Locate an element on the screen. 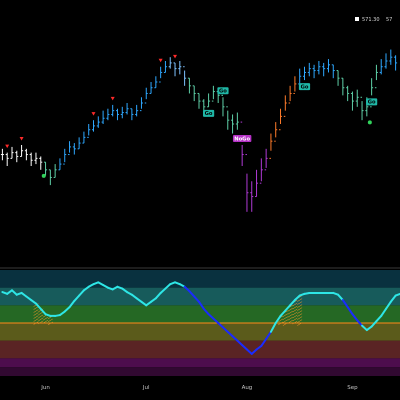 The height and width of the screenshot is (400, 400). price-readout-2: 57 is located at coordinates (389, 20).